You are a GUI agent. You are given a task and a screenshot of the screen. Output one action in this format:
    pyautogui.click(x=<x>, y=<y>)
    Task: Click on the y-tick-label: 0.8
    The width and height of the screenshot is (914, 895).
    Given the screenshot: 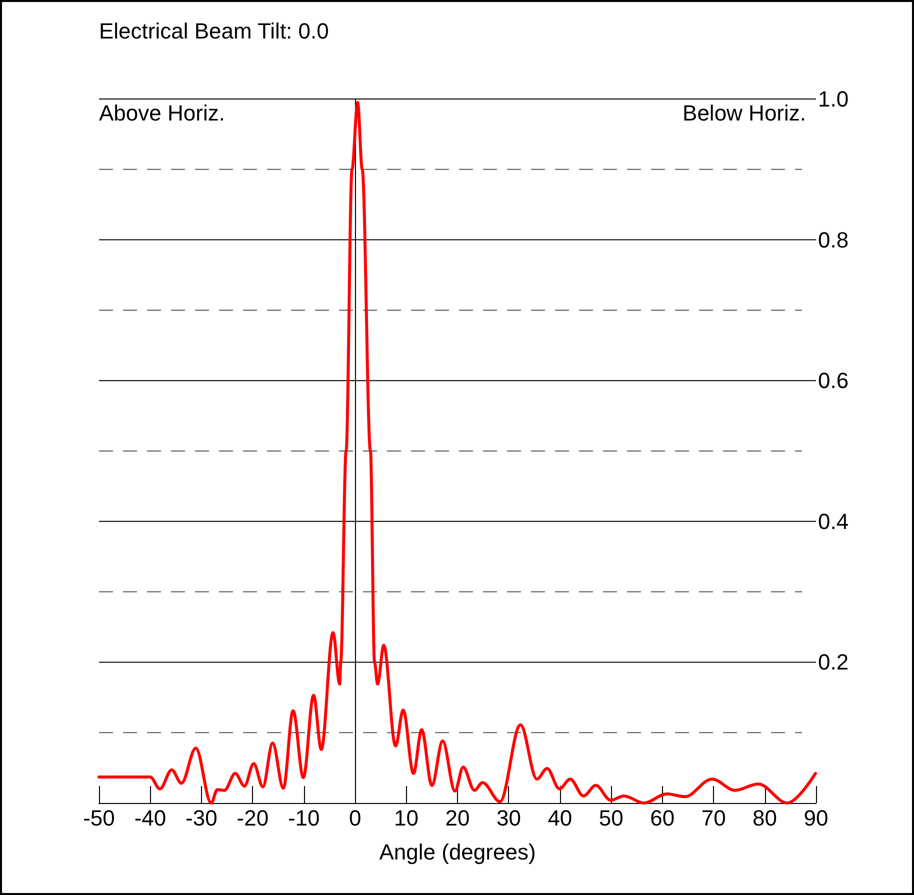 What is the action you would take?
    pyautogui.click(x=833, y=239)
    